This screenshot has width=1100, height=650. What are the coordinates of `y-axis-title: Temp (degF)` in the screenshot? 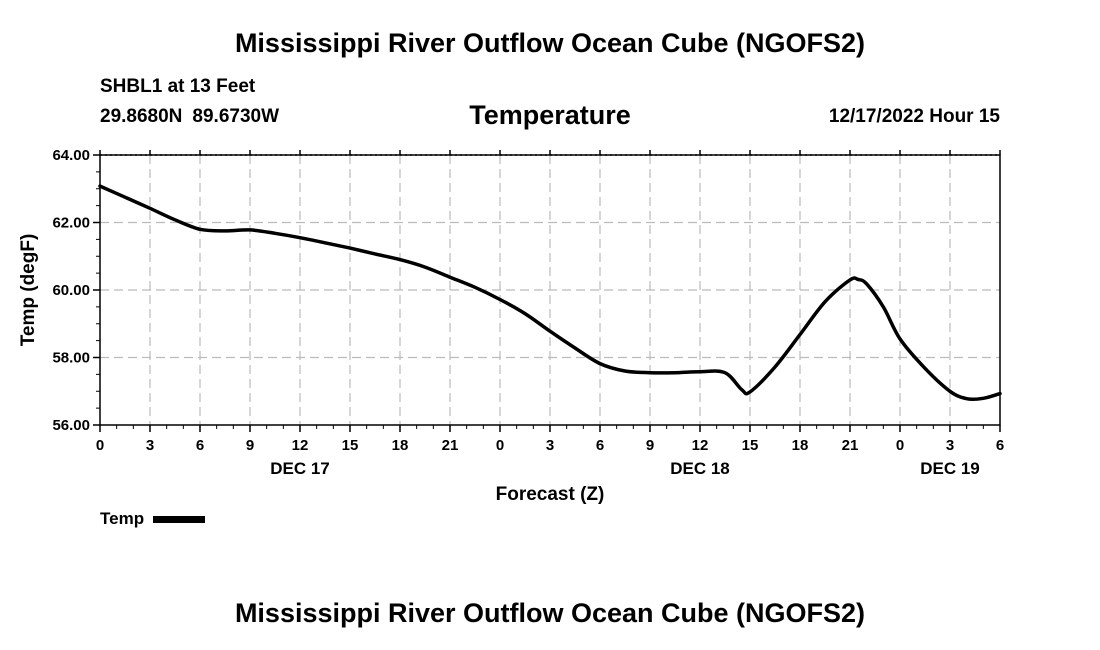 It's located at (28, 290).